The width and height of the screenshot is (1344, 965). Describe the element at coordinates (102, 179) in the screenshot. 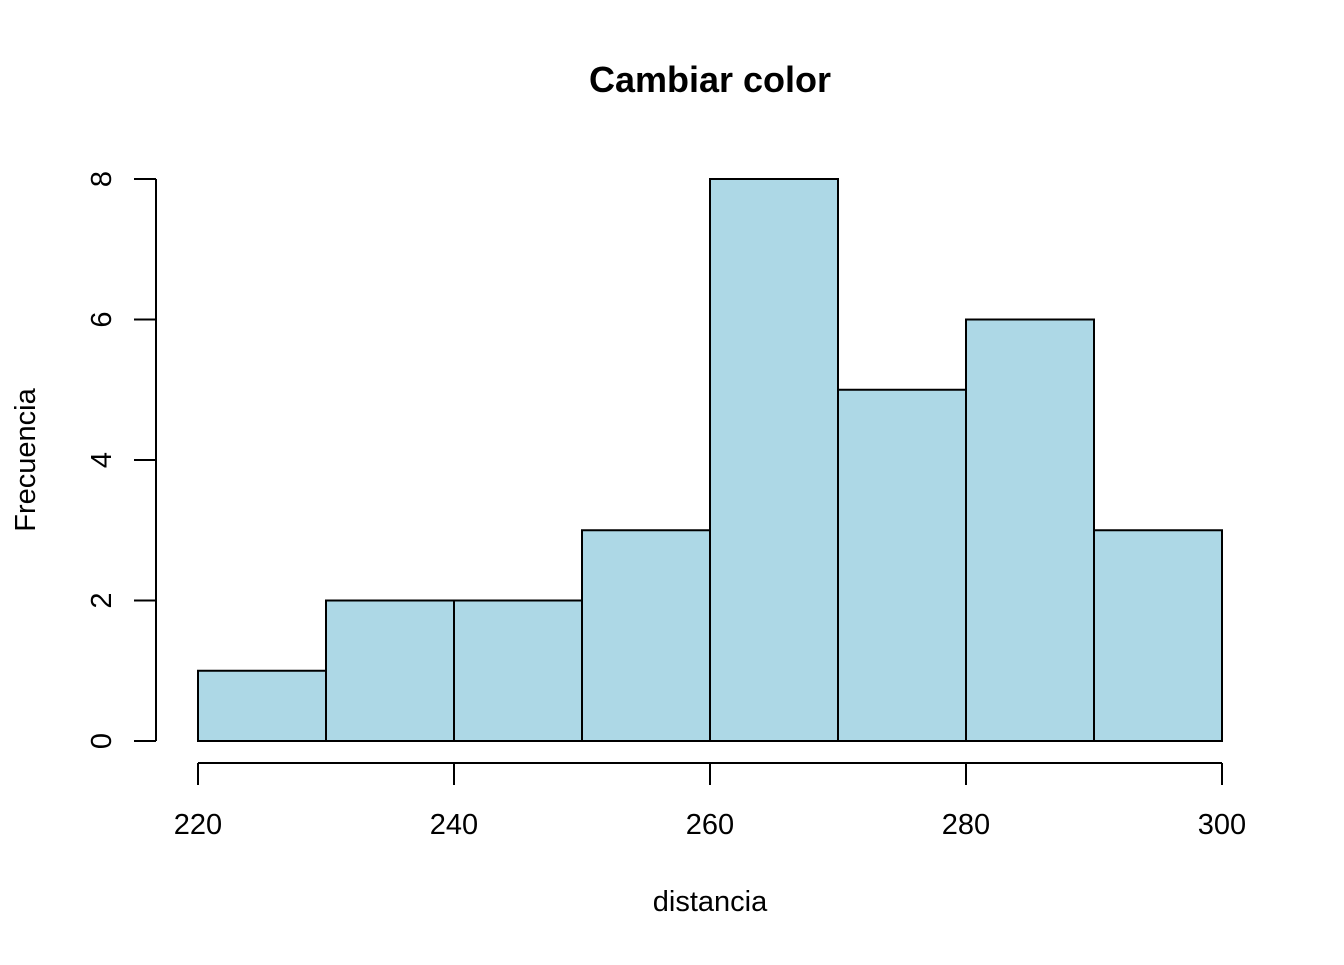

I see `y-tick-label-4: 8` at that location.